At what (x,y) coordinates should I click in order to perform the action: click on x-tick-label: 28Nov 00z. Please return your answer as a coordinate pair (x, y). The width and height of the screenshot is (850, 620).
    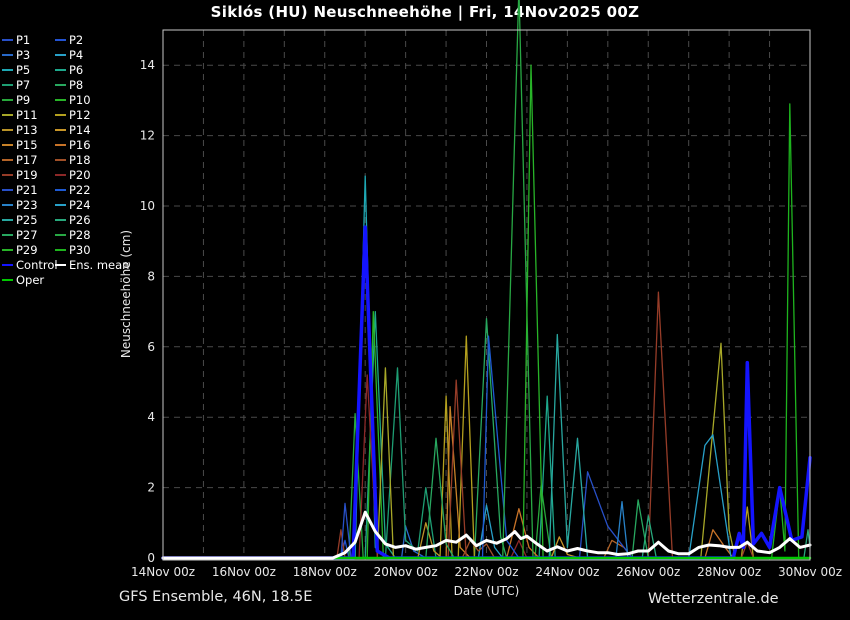
    Looking at the image, I should click on (729, 572).